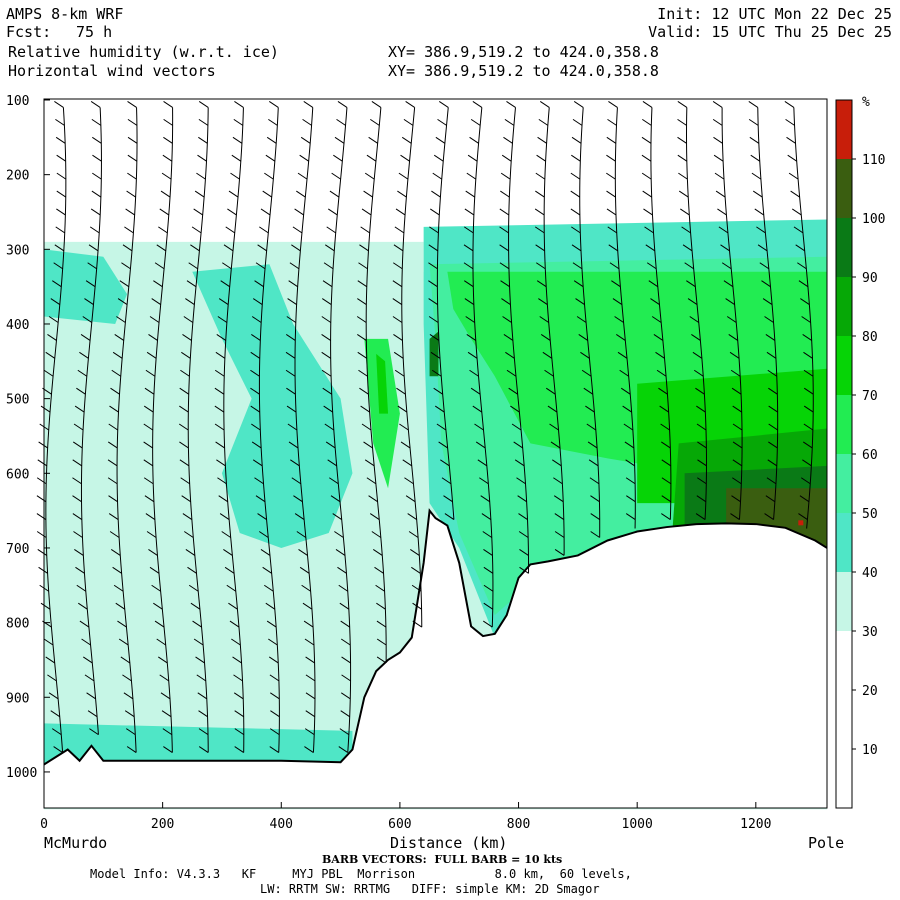  What do you see at coordinates (143, 52) in the screenshot?
I see `field-rh-title: Relative humidity (w.r.t. ice)` at bounding box center [143, 52].